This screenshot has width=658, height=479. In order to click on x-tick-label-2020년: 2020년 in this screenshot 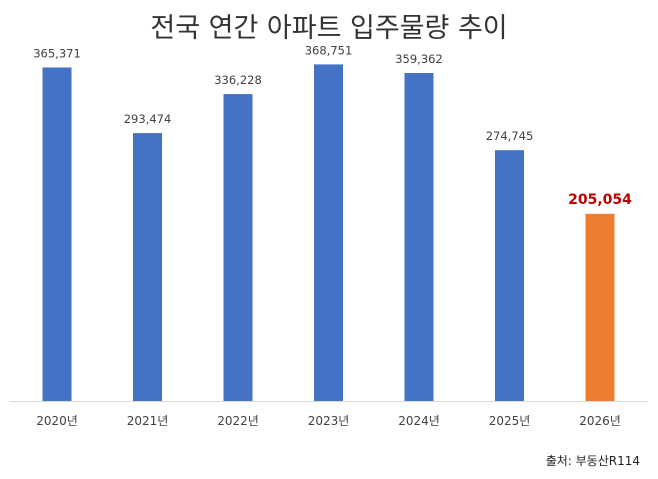, I will do `click(57, 421)`.